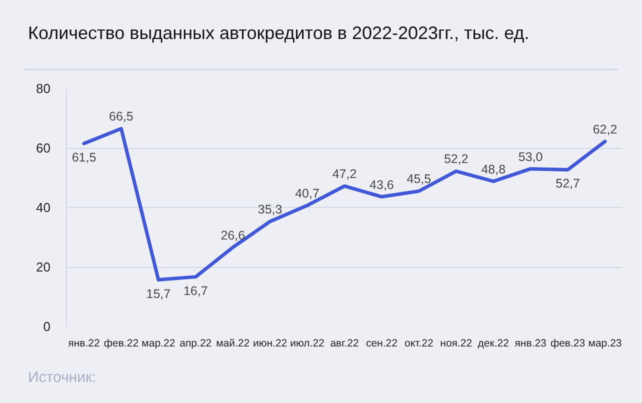  Describe the element at coordinates (530, 344) in the screenshot. I see `x-tick-label: янв.23` at that location.